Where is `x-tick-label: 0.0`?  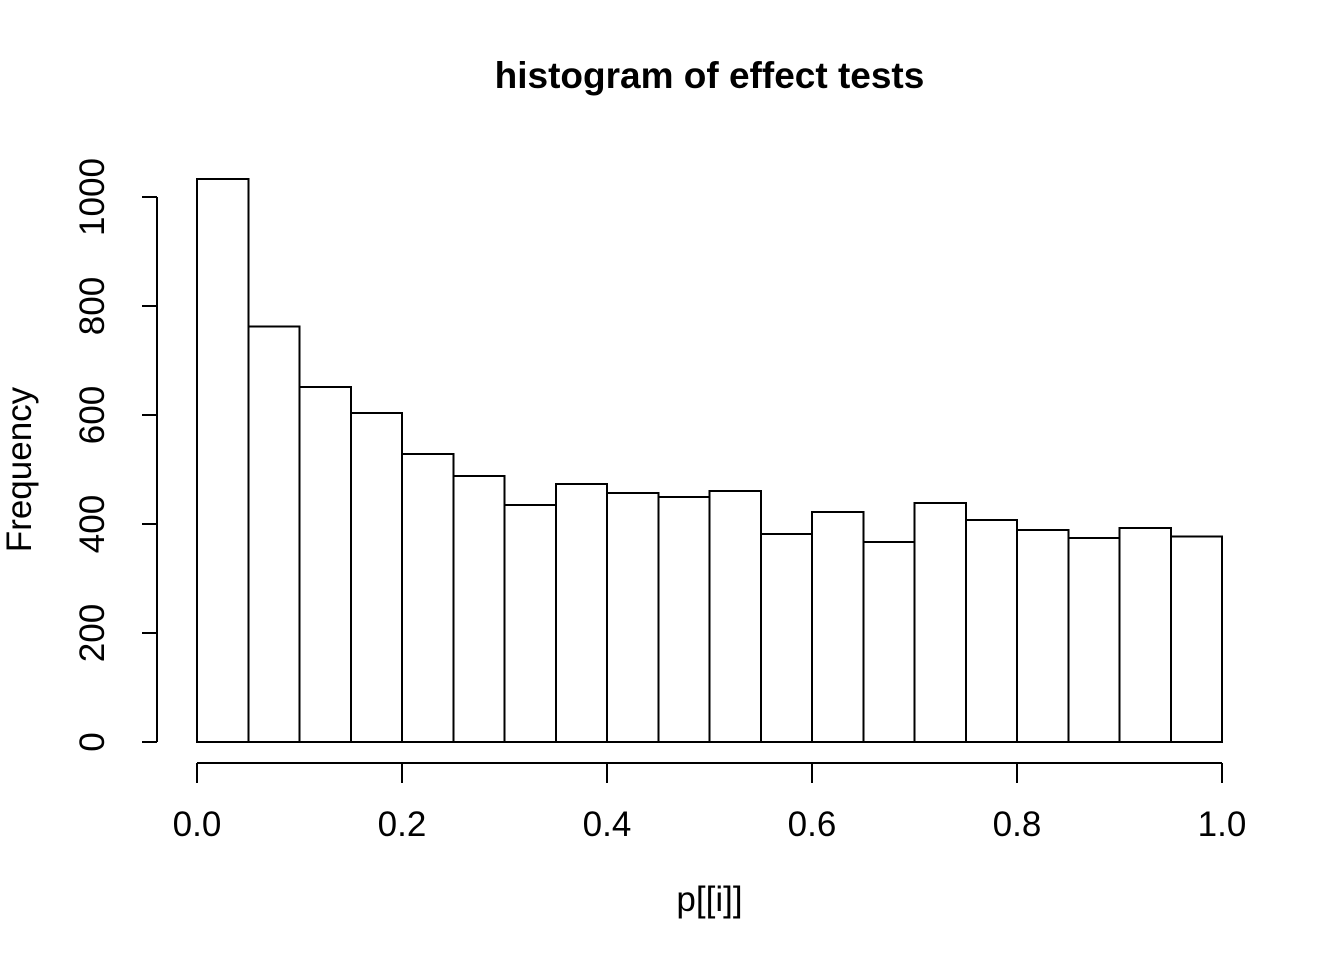 x-tick-label: 0.0 is located at coordinates (197, 824).